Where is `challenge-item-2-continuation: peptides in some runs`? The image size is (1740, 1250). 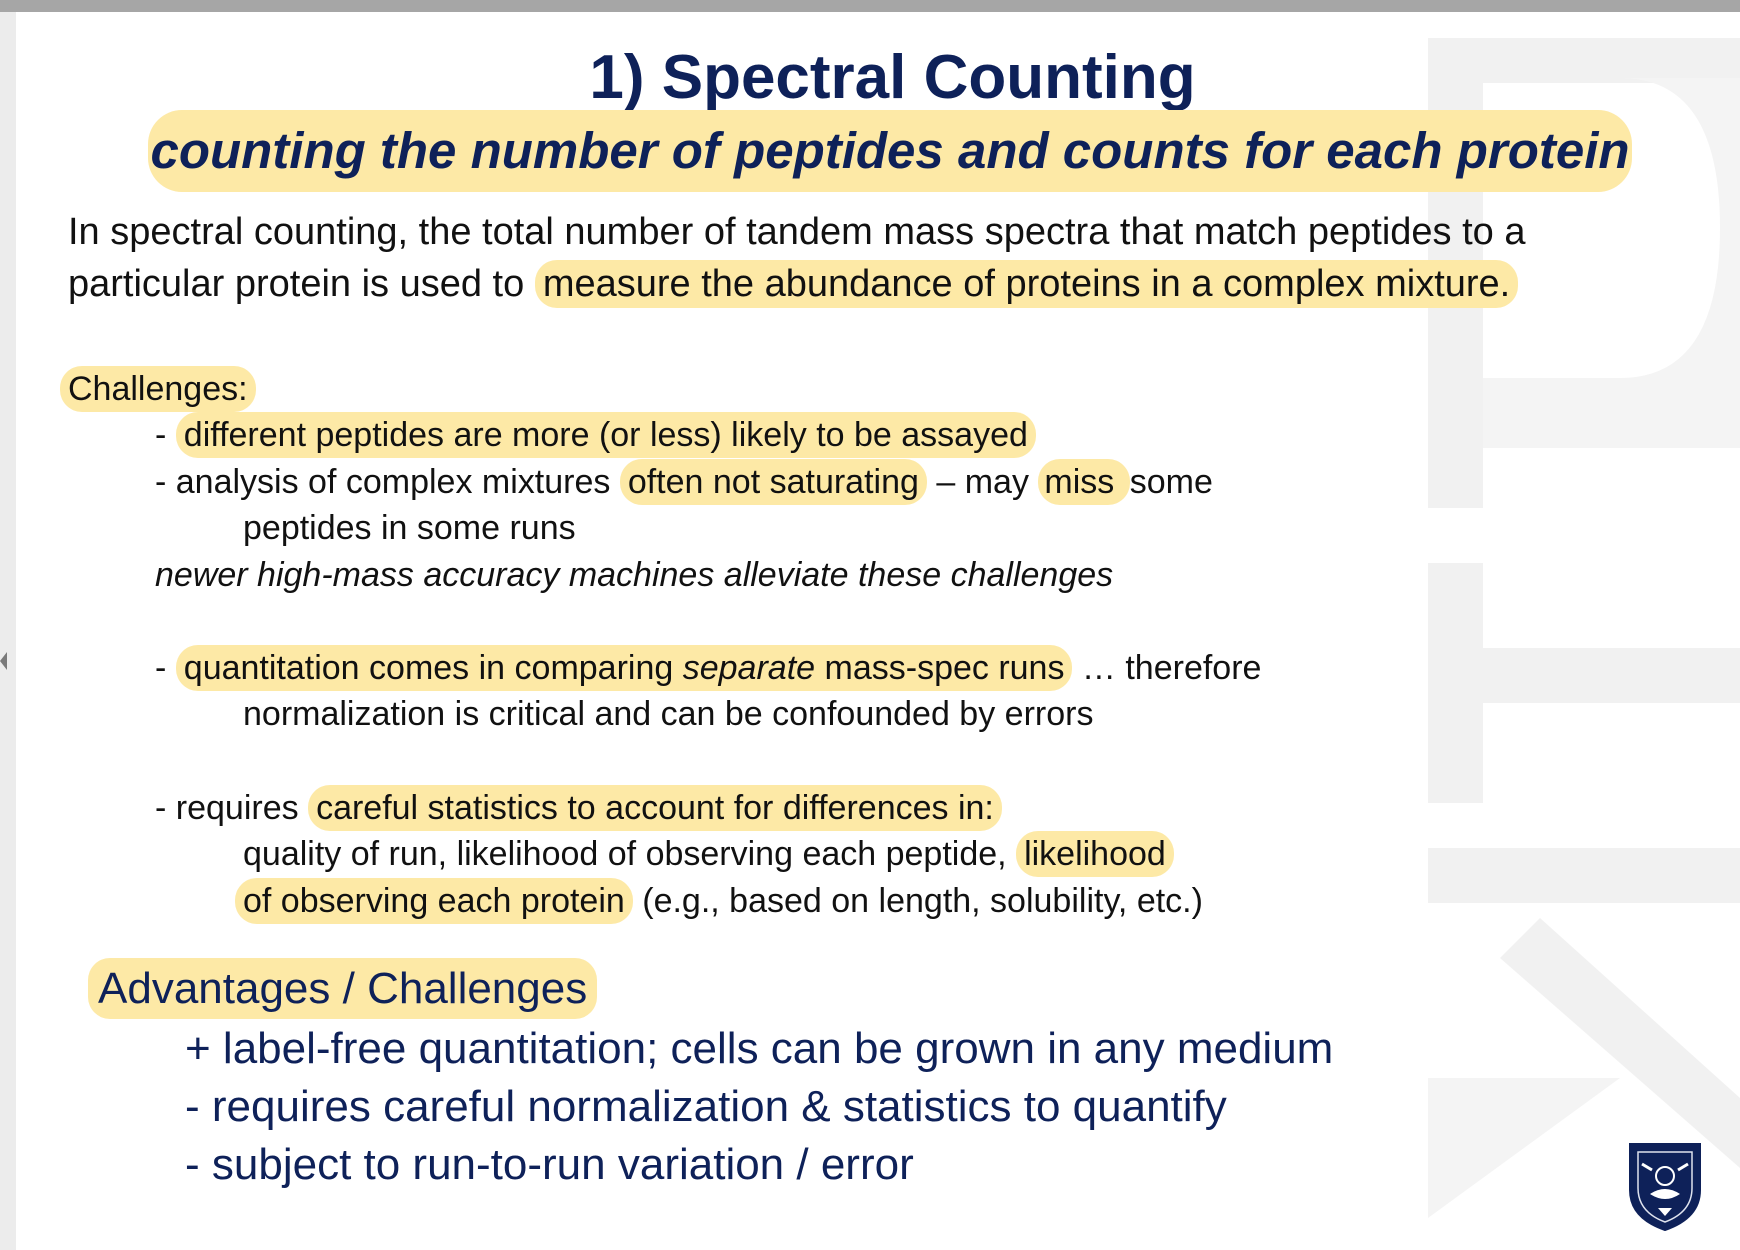 challenge-item-2-continuation: peptides in some runs is located at coordinates (409, 528).